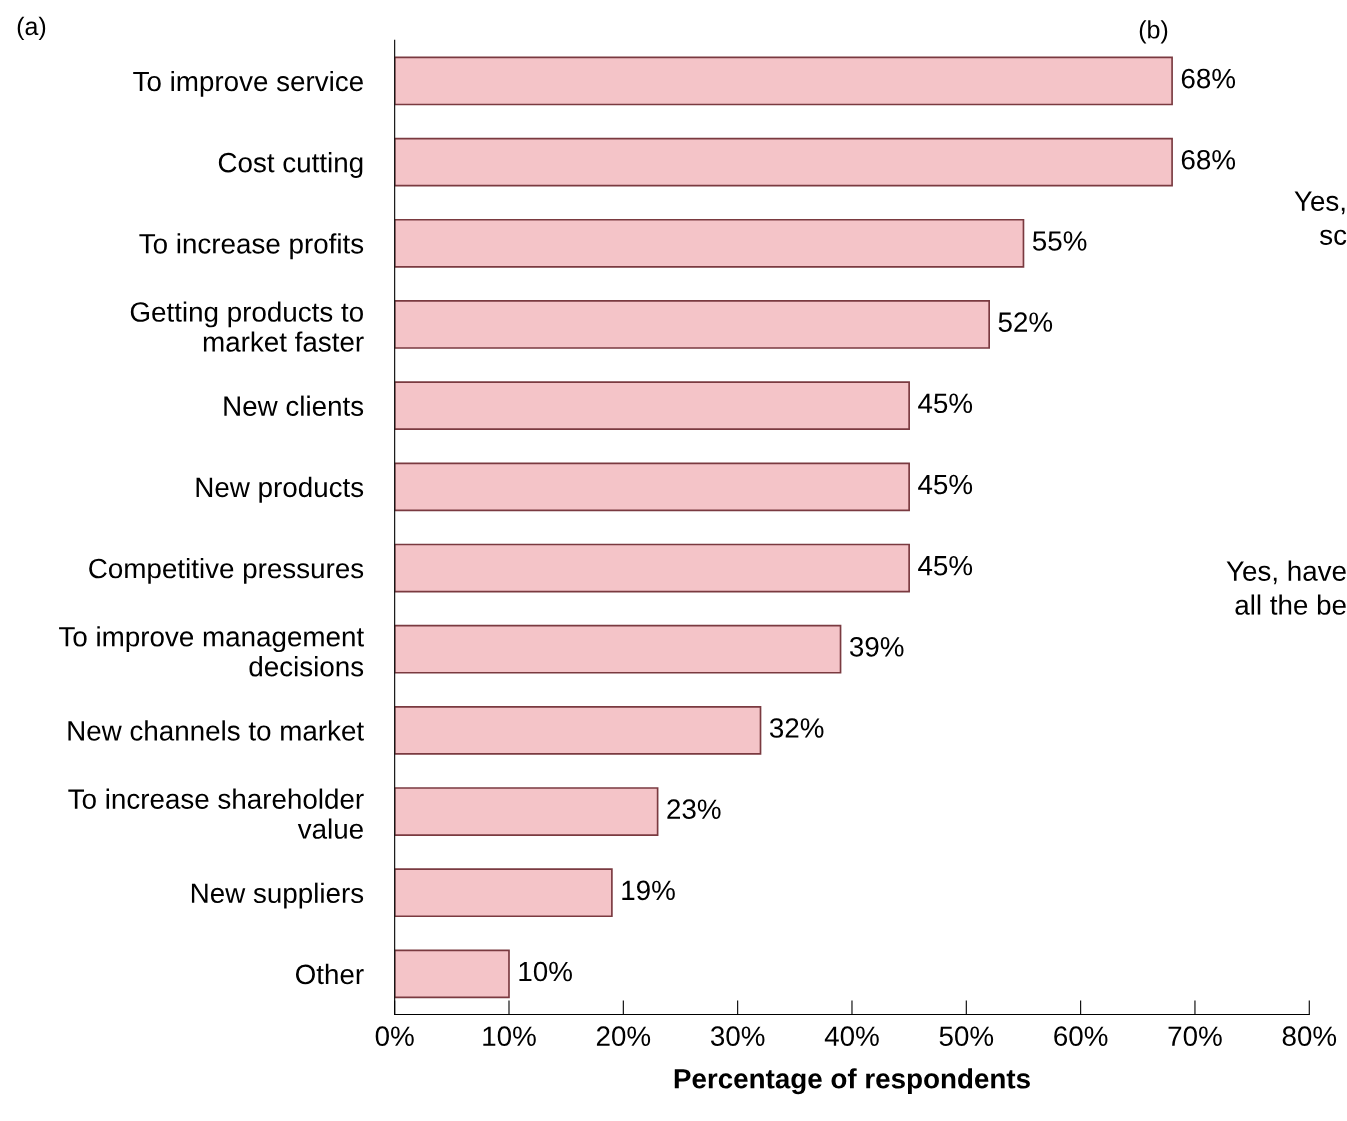  Describe the element at coordinates (216, 730) in the screenshot. I see `y-tick-label: New channels to market` at that location.